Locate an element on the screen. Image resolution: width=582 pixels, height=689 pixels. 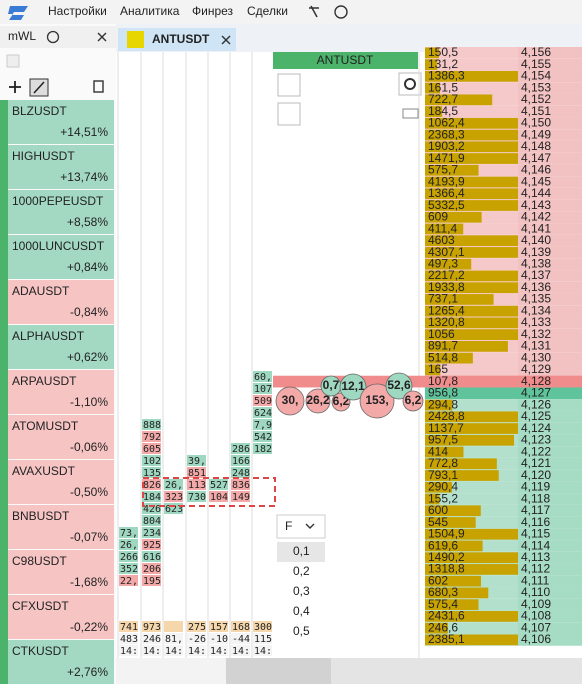
watchlist-title: mWL is located at coordinates (22, 36).